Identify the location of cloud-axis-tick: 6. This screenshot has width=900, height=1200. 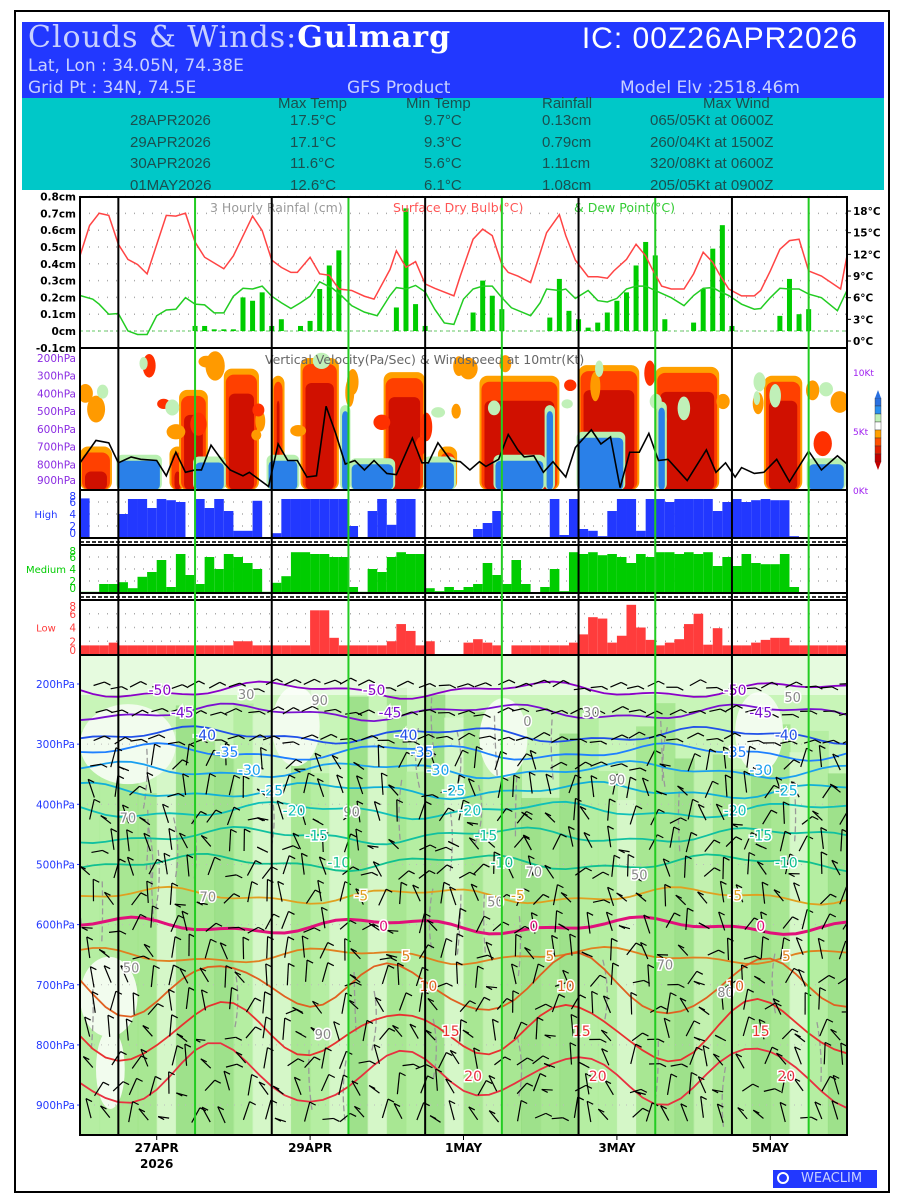
(72, 503).